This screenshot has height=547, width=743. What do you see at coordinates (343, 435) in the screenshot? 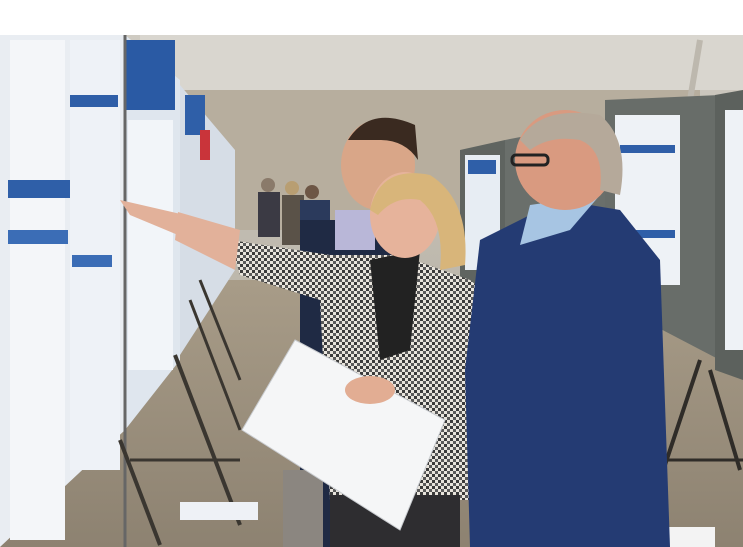
I see `papers` at bounding box center [343, 435].